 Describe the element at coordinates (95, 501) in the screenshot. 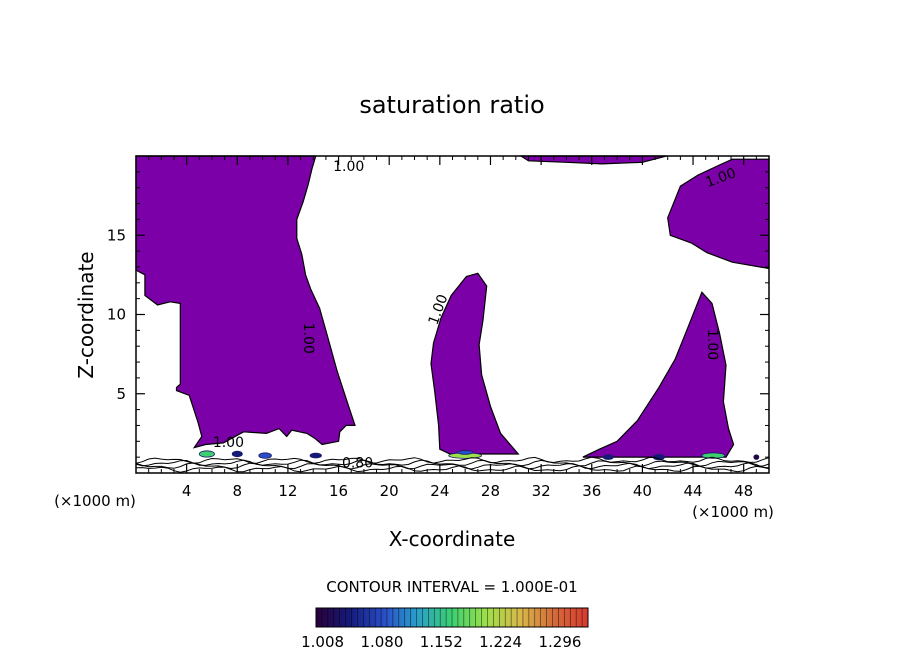

I see `x-unit-left: (×1000 m)` at that location.